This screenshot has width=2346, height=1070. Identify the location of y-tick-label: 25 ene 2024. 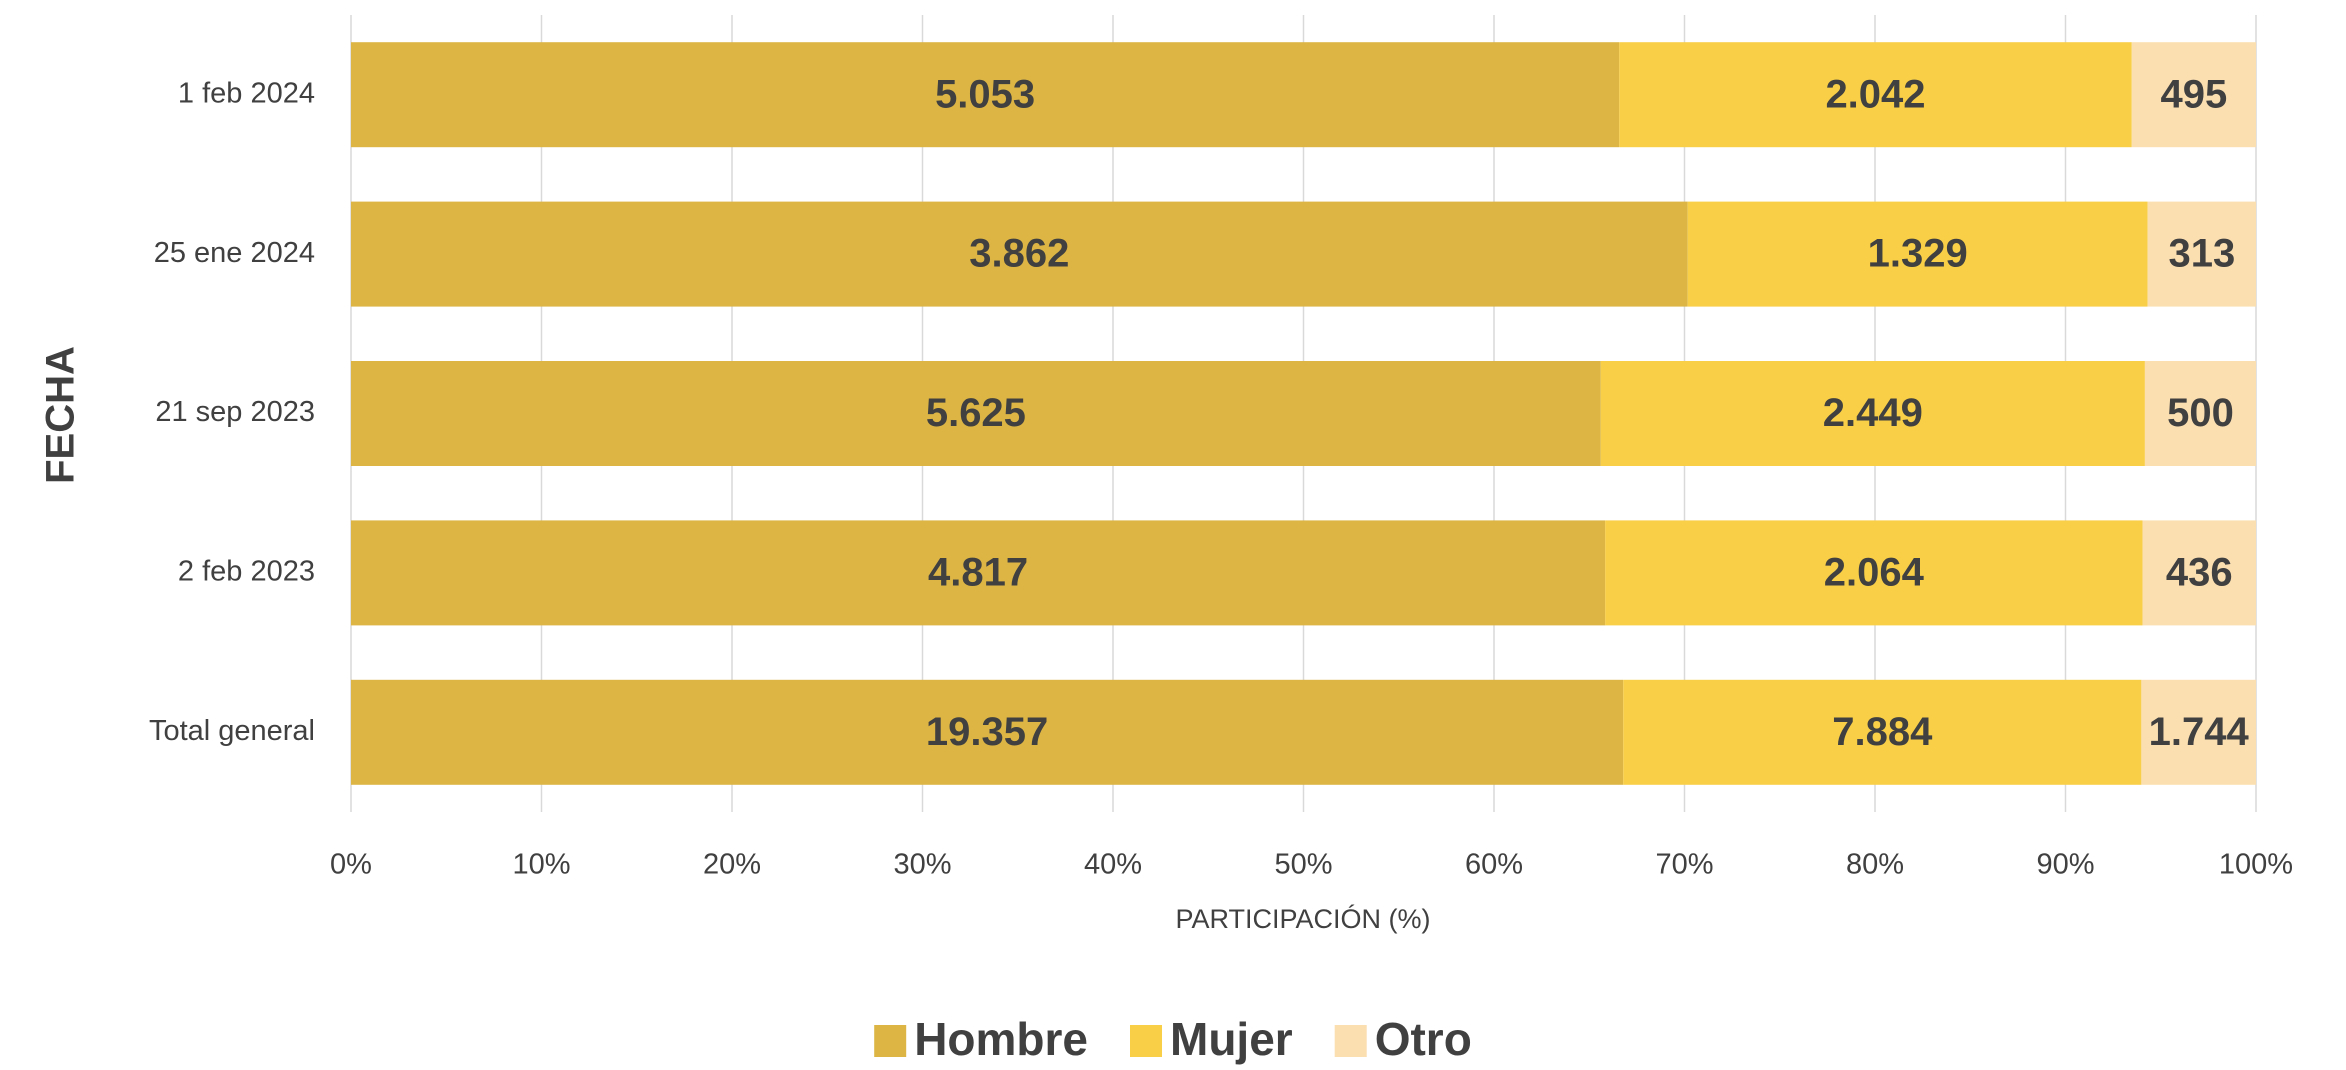
(234, 253).